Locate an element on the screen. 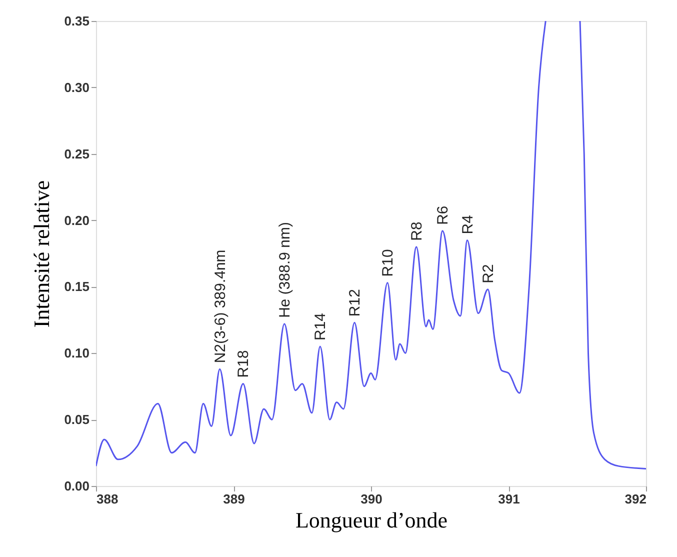 The width and height of the screenshot is (677, 557). y-tick-label: 0.00 is located at coordinates (77, 486).